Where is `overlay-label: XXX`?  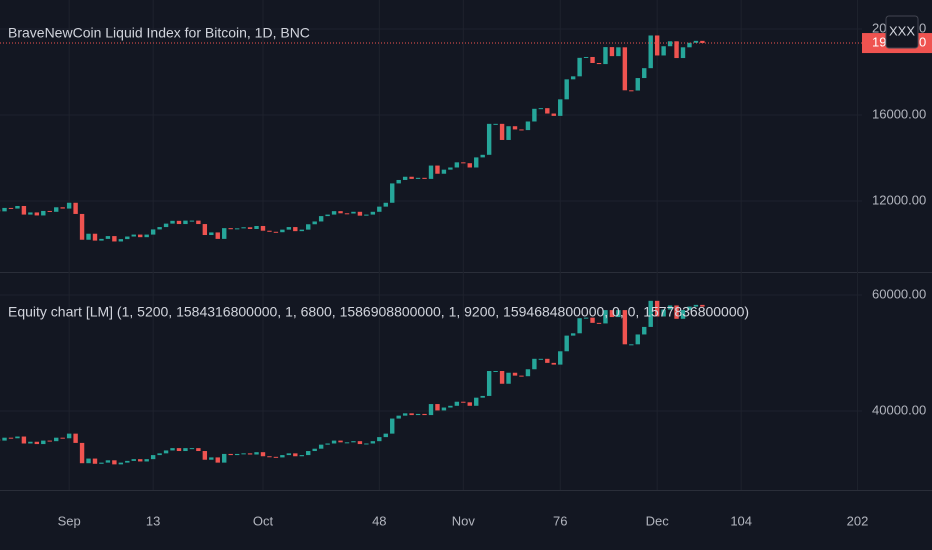 overlay-label: XXX is located at coordinates (902, 30).